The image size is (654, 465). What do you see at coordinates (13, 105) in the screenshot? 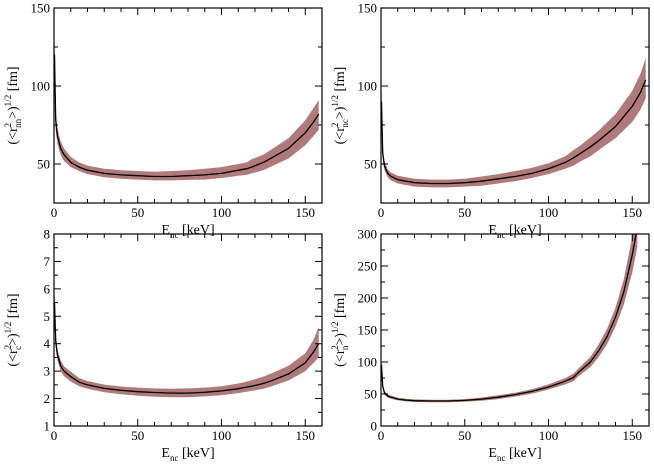
I see `y-axis-label: (<r2nn>)1/2 [fm]` at bounding box center [13, 105].